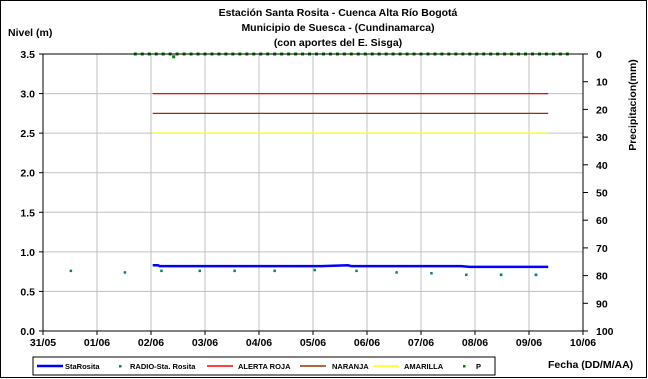 The image size is (648, 379). I want to click on legend-swatch-radio-sta-rosita, so click(120, 366).